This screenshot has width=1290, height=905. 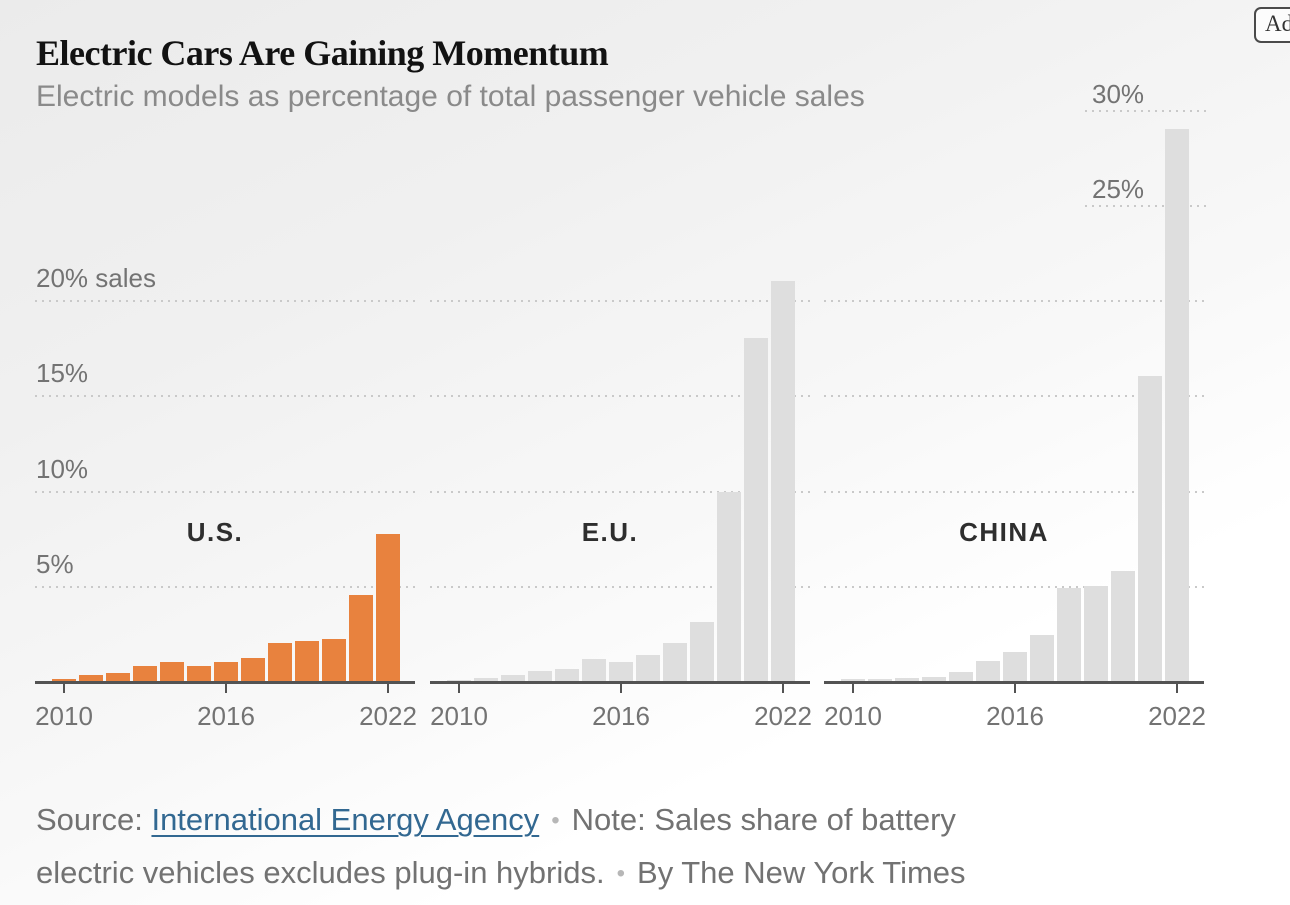 What do you see at coordinates (118, 677) in the screenshot?
I see `bar-us-2012` at bounding box center [118, 677].